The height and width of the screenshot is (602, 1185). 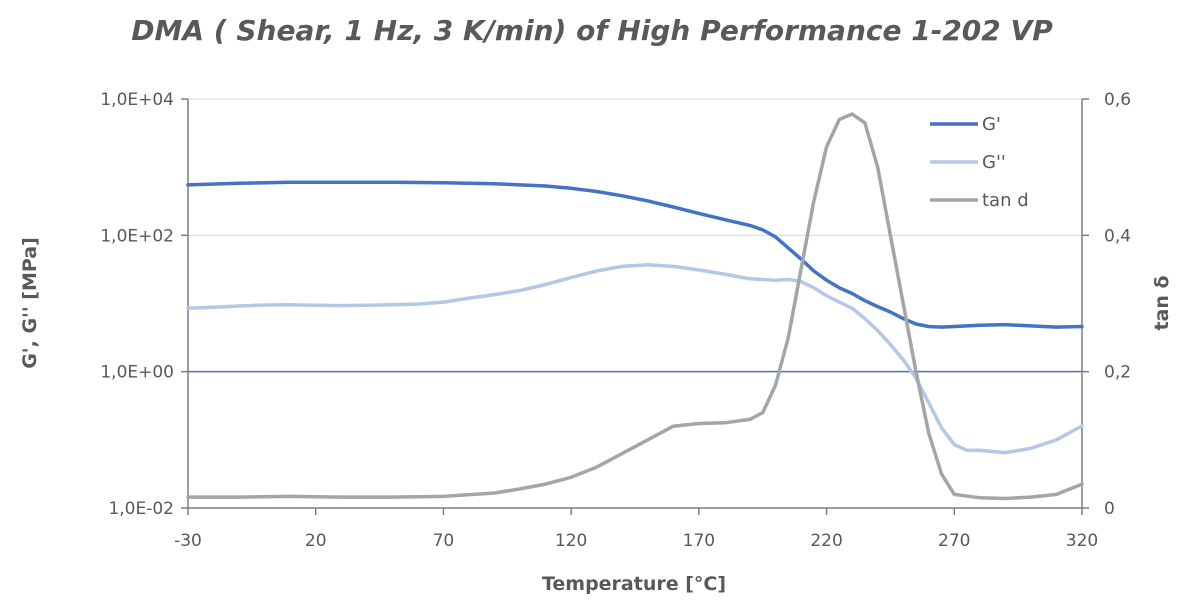 I want to click on legend-label-2: G'', so click(x=994, y=162).